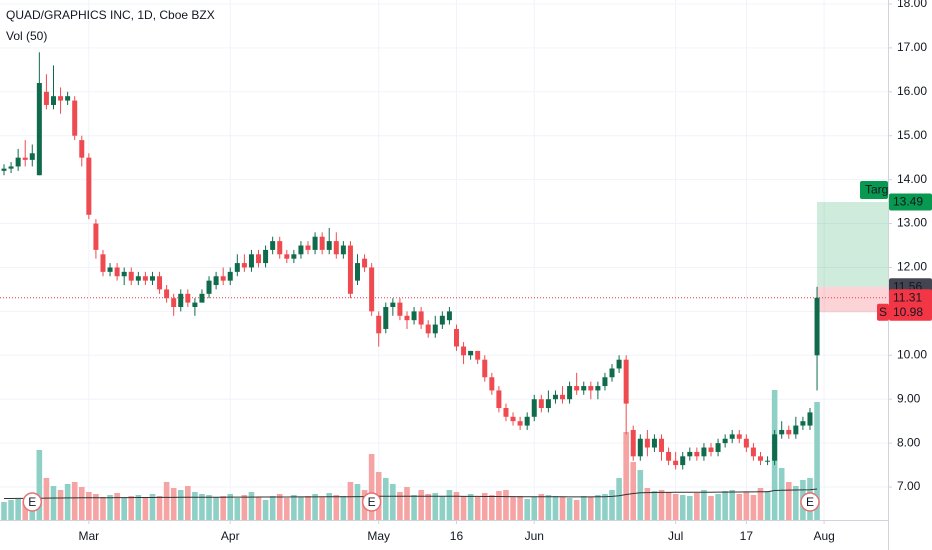 The image size is (932, 550). I want to click on y-tick-label: 8.00, so click(909, 442).